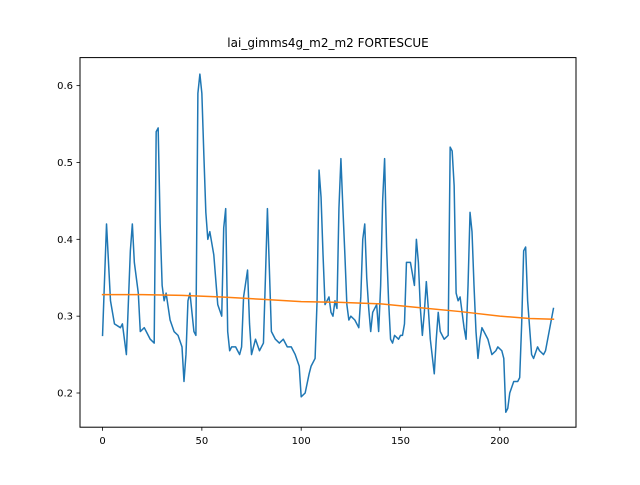  Describe the element at coordinates (65, 240) in the screenshot. I see `y-tick-label: 0.4` at that location.